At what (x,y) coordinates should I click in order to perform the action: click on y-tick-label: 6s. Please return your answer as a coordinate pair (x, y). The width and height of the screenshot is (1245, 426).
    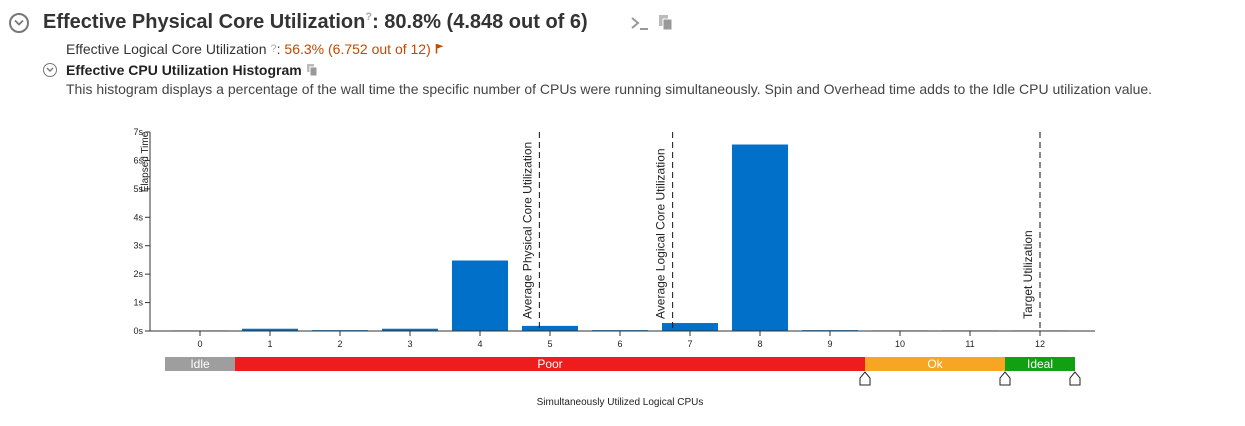
    Looking at the image, I should click on (138, 160).